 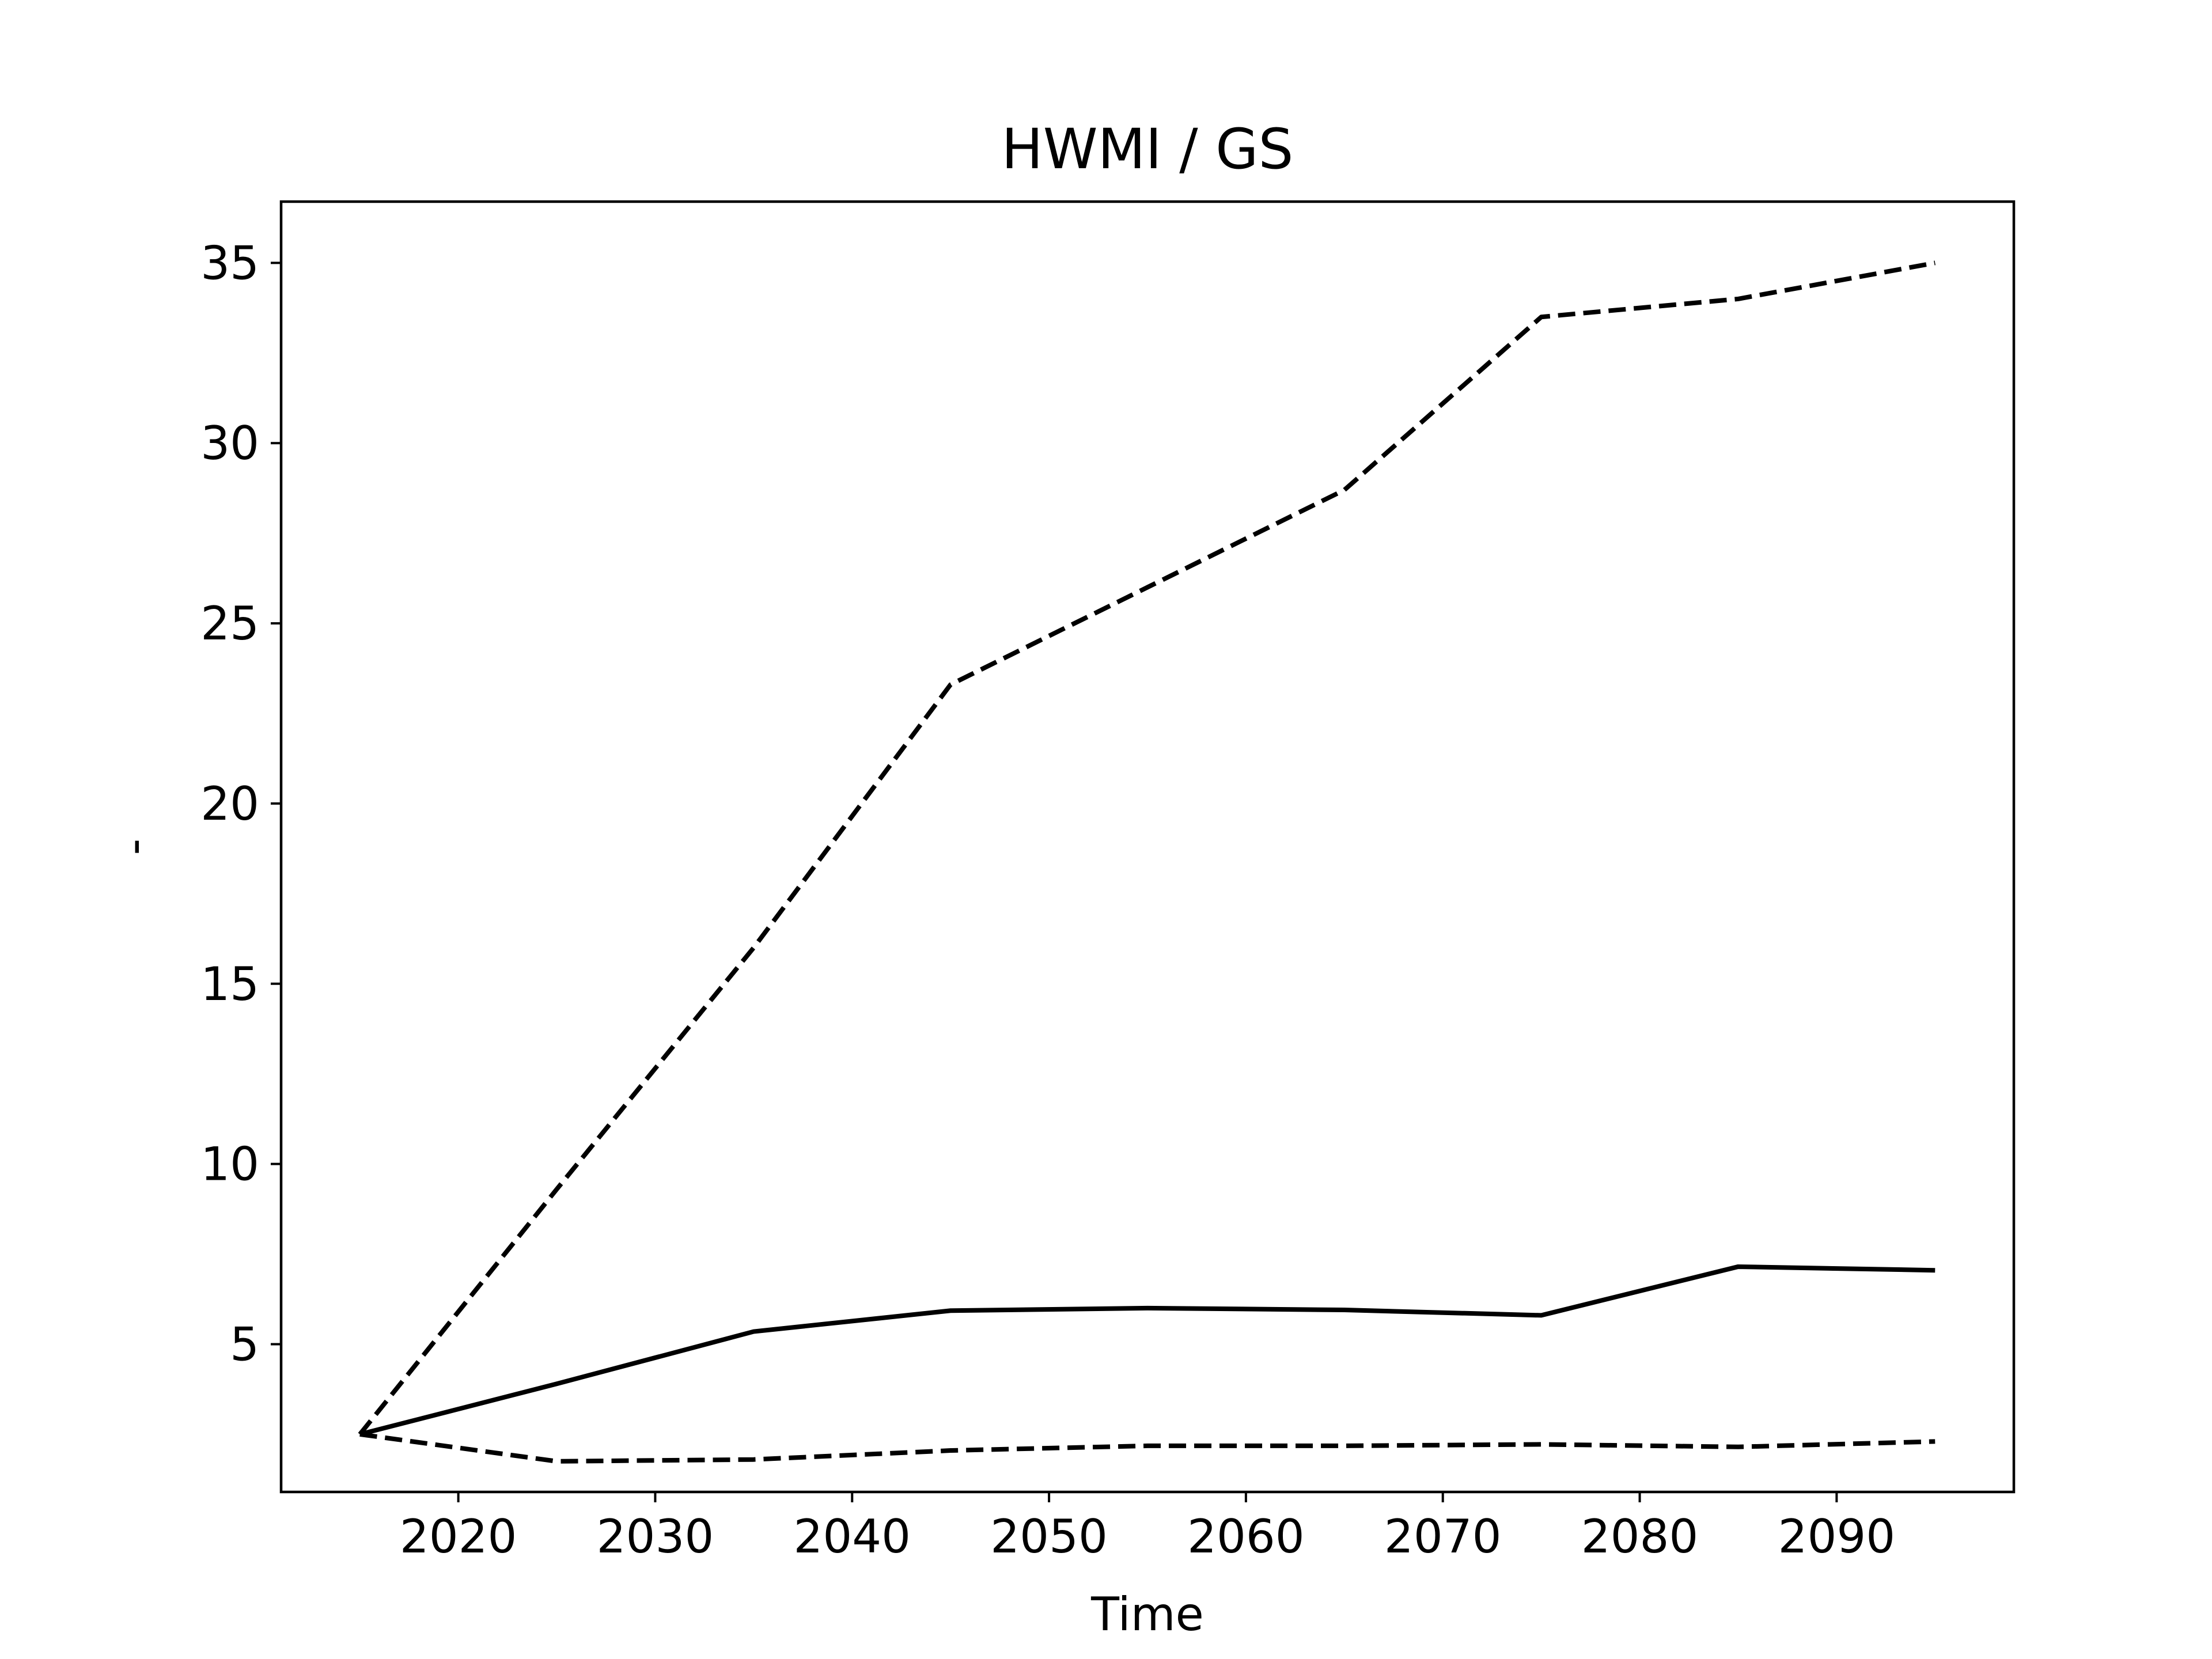 What do you see at coordinates (1246, 1536) in the screenshot?
I see `x-tick-label: 2060` at bounding box center [1246, 1536].